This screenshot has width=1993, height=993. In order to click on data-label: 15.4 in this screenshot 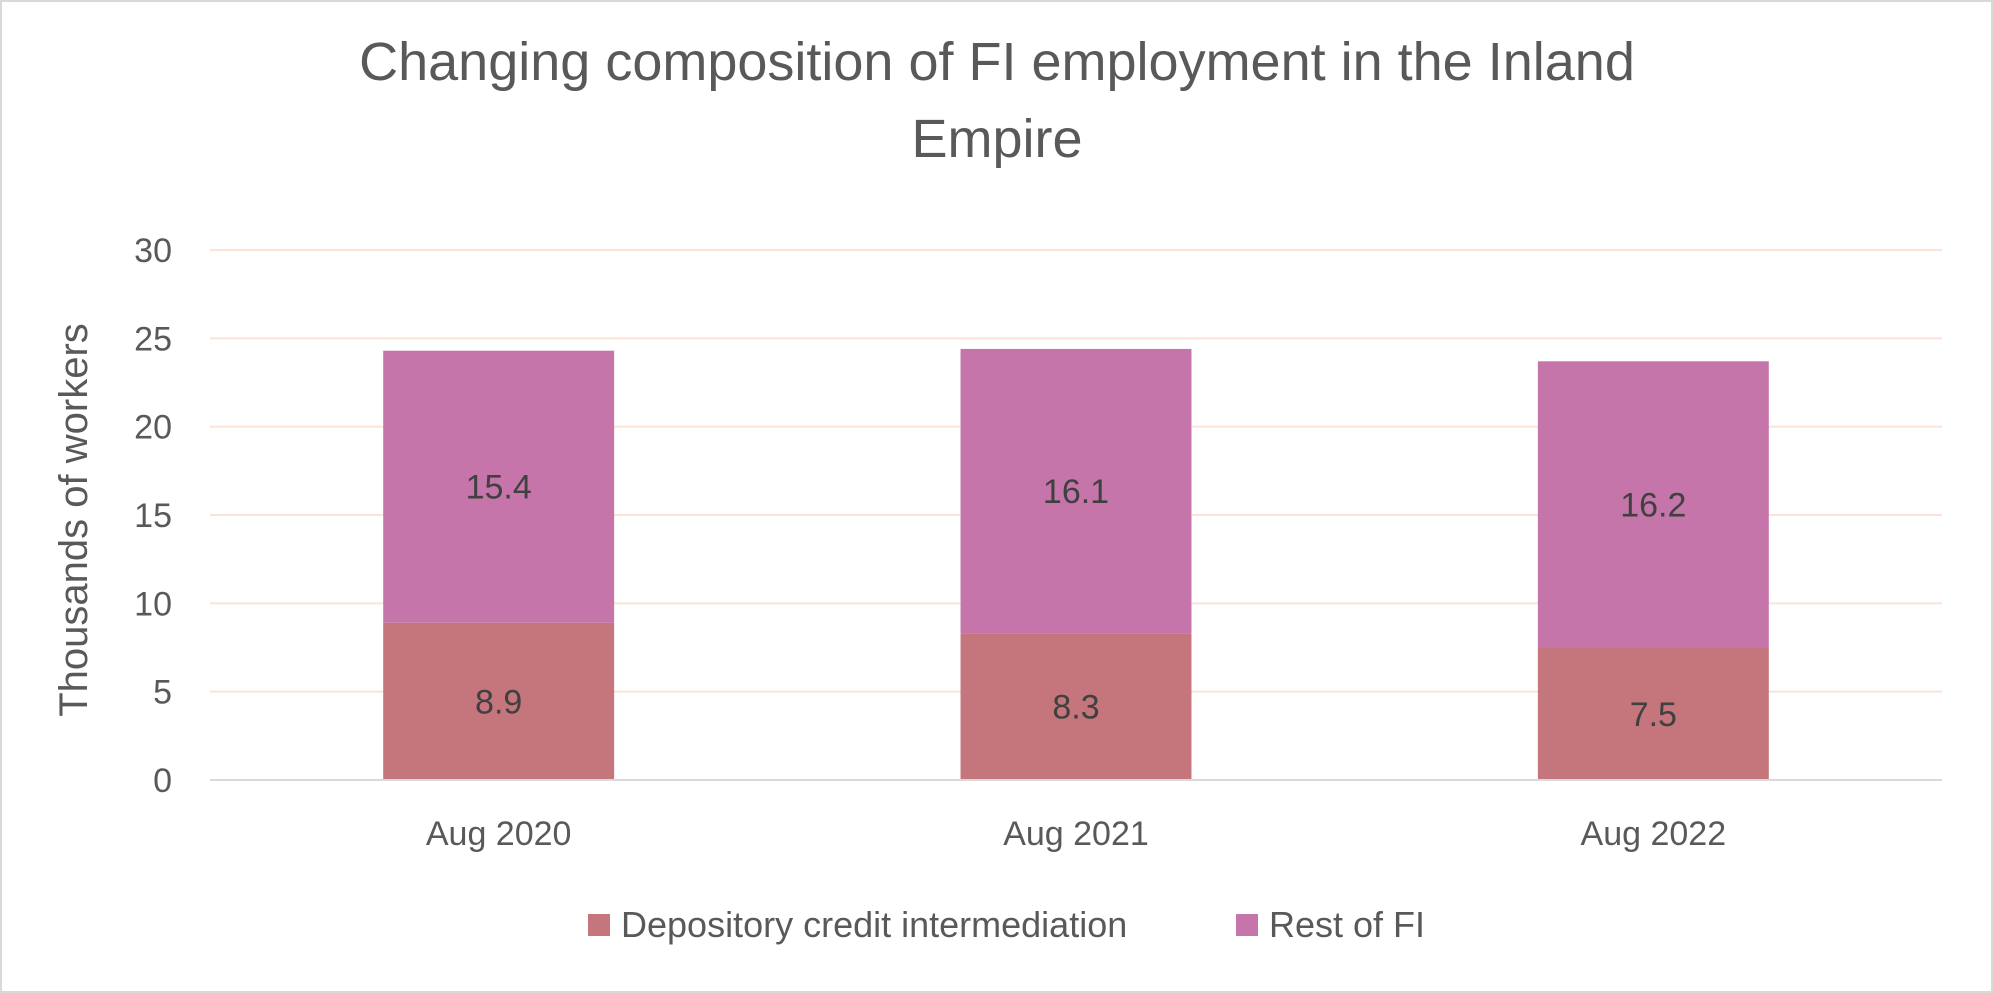, I will do `click(499, 488)`.